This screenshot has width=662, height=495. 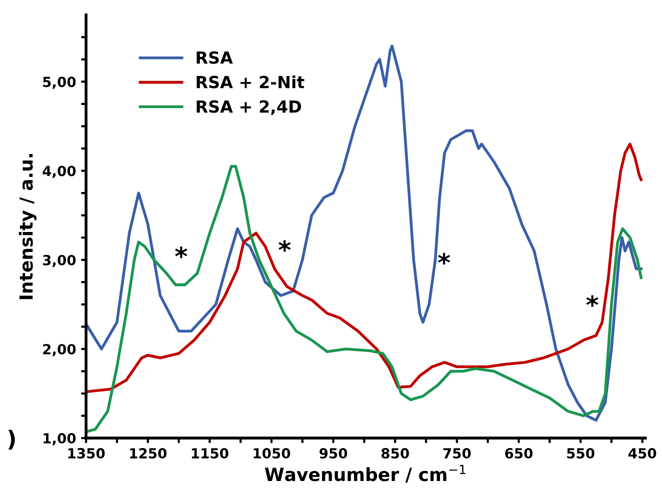 What do you see at coordinates (334, 453) in the screenshot?
I see `x-tick-label: 950` at bounding box center [334, 453].